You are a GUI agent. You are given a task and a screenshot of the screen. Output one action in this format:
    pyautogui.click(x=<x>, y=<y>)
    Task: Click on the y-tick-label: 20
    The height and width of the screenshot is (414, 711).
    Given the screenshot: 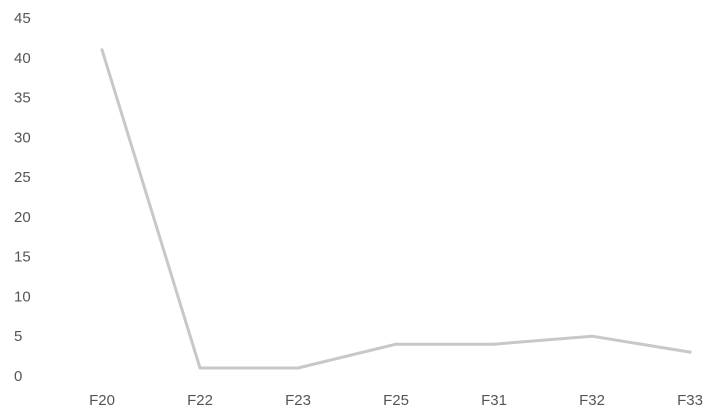 What is the action you would take?
    pyautogui.click(x=22, y=217)
    